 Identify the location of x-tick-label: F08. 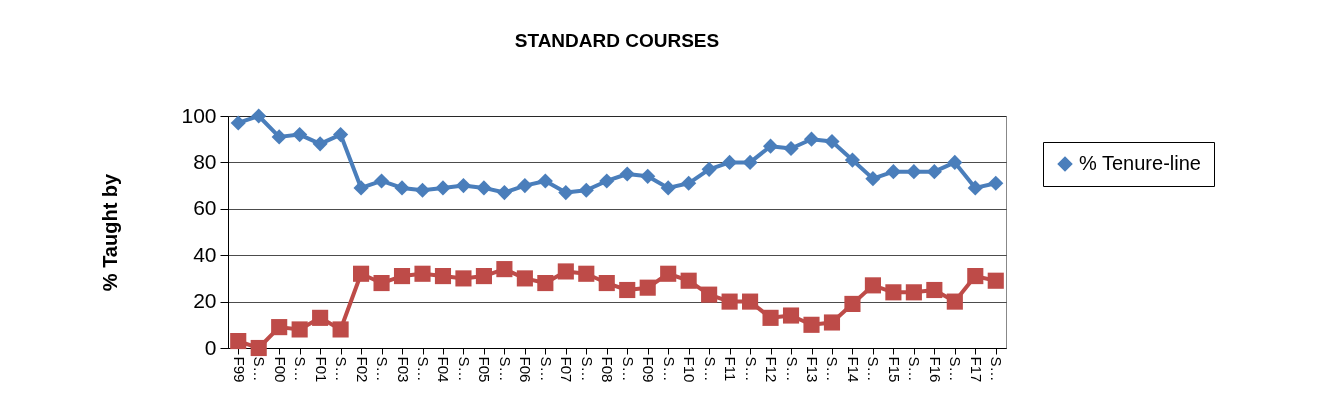
(608, 369).